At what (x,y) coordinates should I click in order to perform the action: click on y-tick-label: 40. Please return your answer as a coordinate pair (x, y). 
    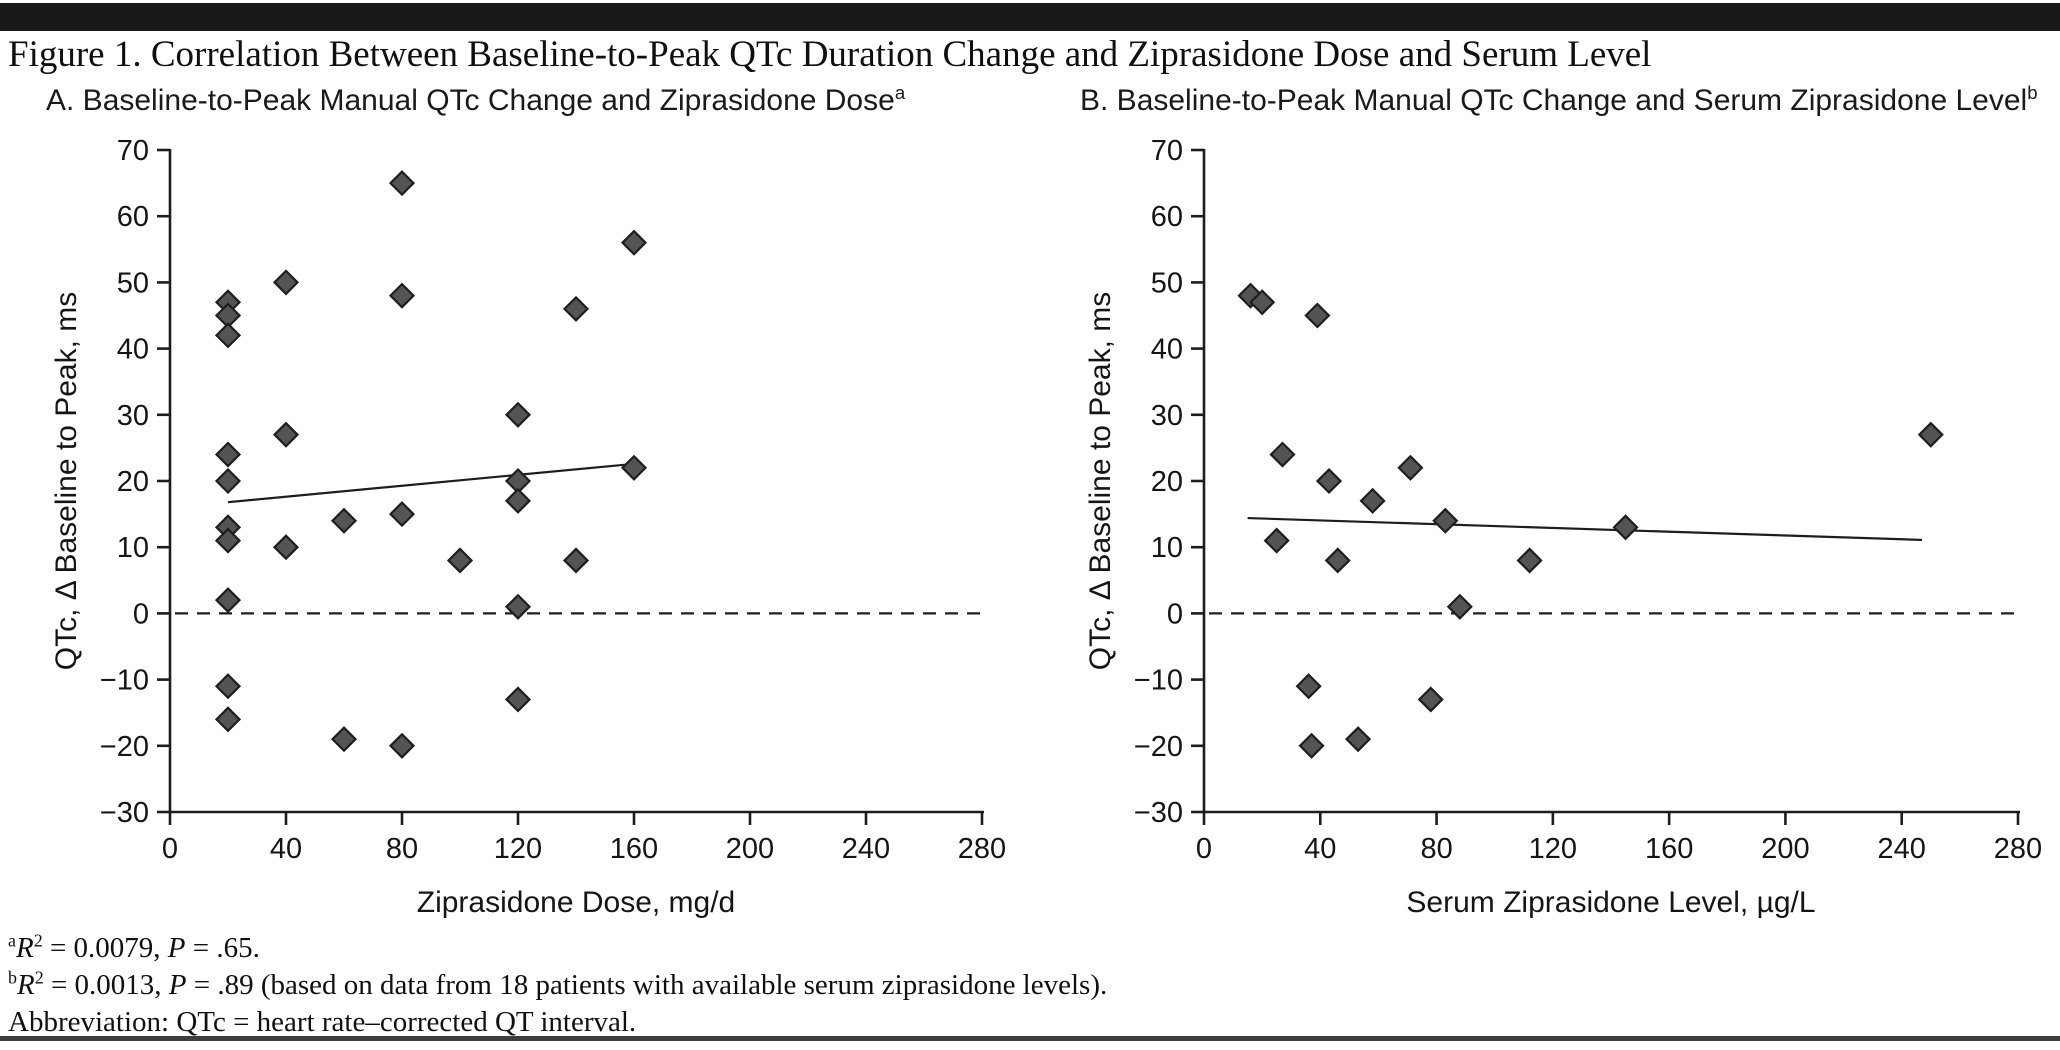
    Looking at the image, I should click on (1167, 350).